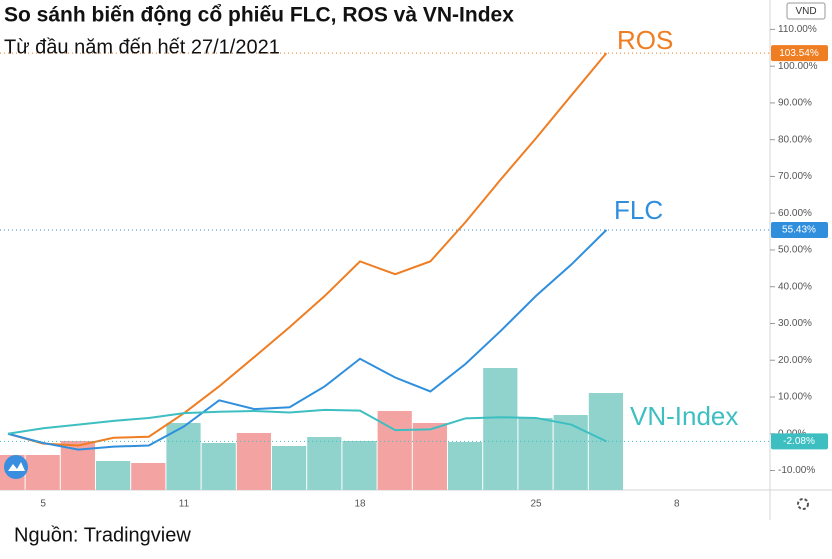 The width and height of the screenshot is (832, 559). I want to click on x-tick-label: 8, so click(677, 504).